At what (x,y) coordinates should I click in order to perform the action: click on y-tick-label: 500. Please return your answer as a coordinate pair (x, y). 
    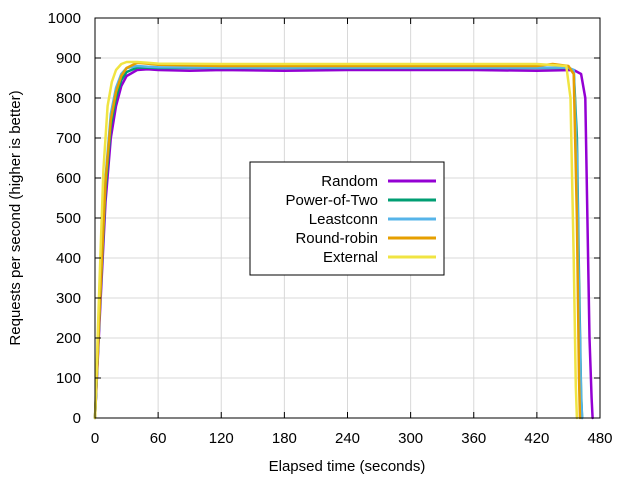
    Looking at the image, I should click on (68, 218).